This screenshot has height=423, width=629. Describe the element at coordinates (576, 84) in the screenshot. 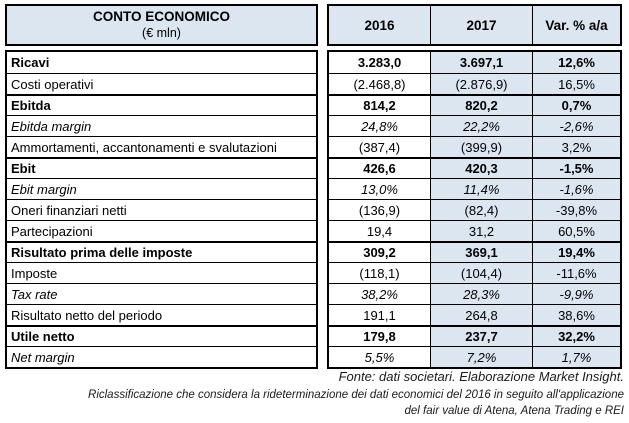

I see `value-var: 16,5%` at that location.